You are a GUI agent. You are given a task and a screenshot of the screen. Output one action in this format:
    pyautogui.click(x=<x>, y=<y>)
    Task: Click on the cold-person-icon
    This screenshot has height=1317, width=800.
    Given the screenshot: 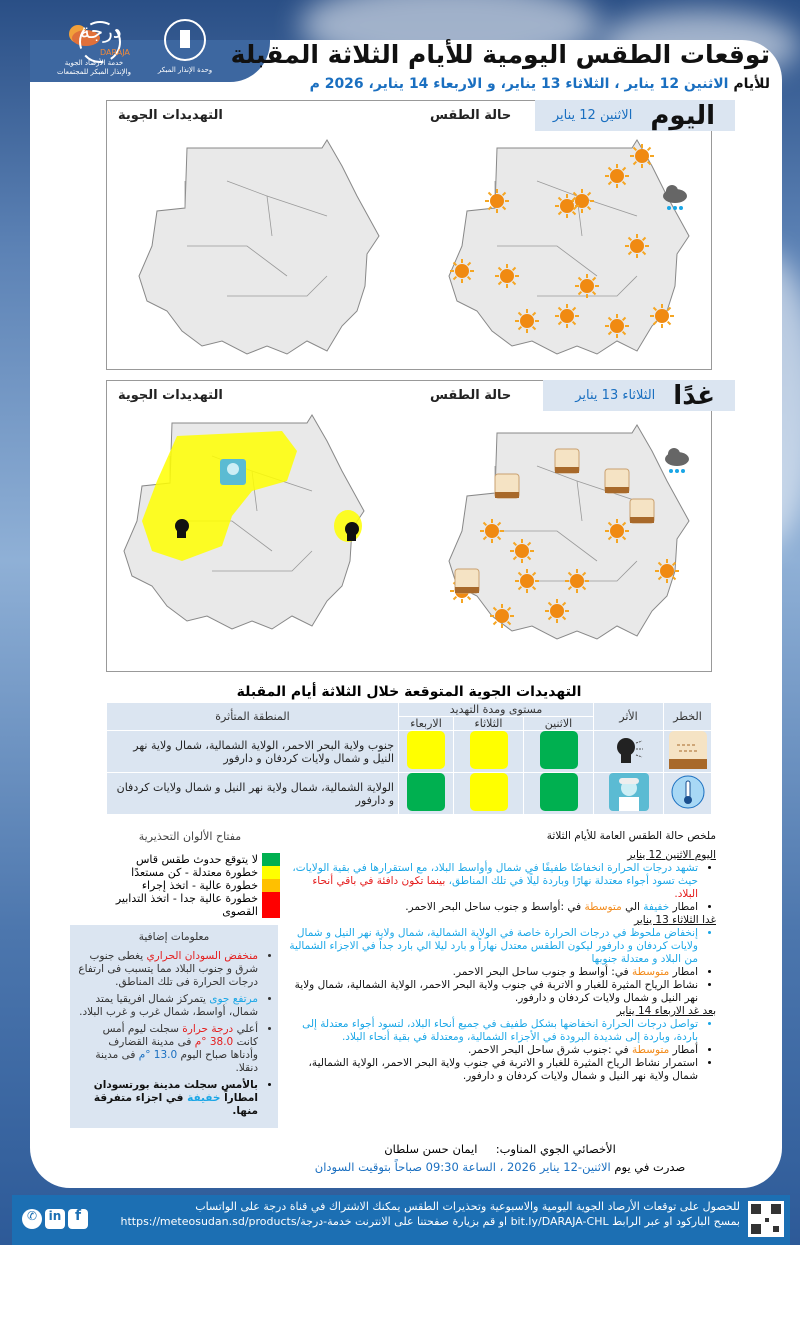 What is the action you would take?
    pyautogui.click(x=628, y=792)
    